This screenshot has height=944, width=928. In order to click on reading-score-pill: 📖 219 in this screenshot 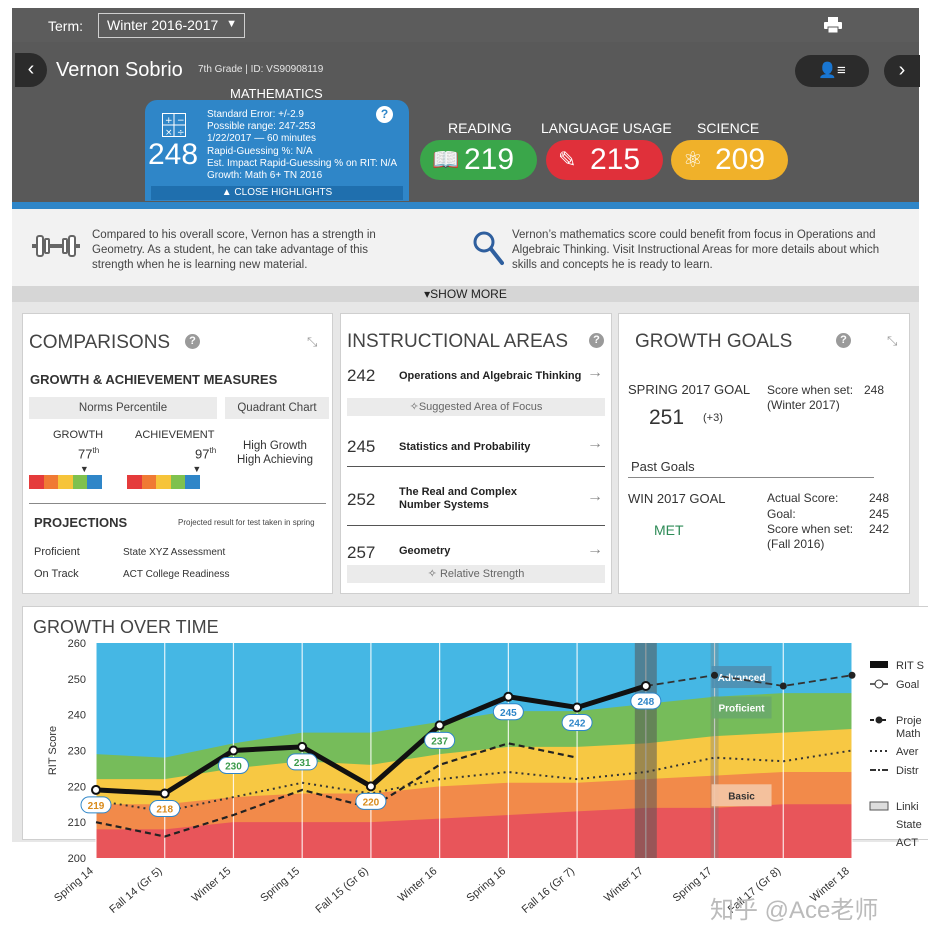, I will do `click(478, 160)`.